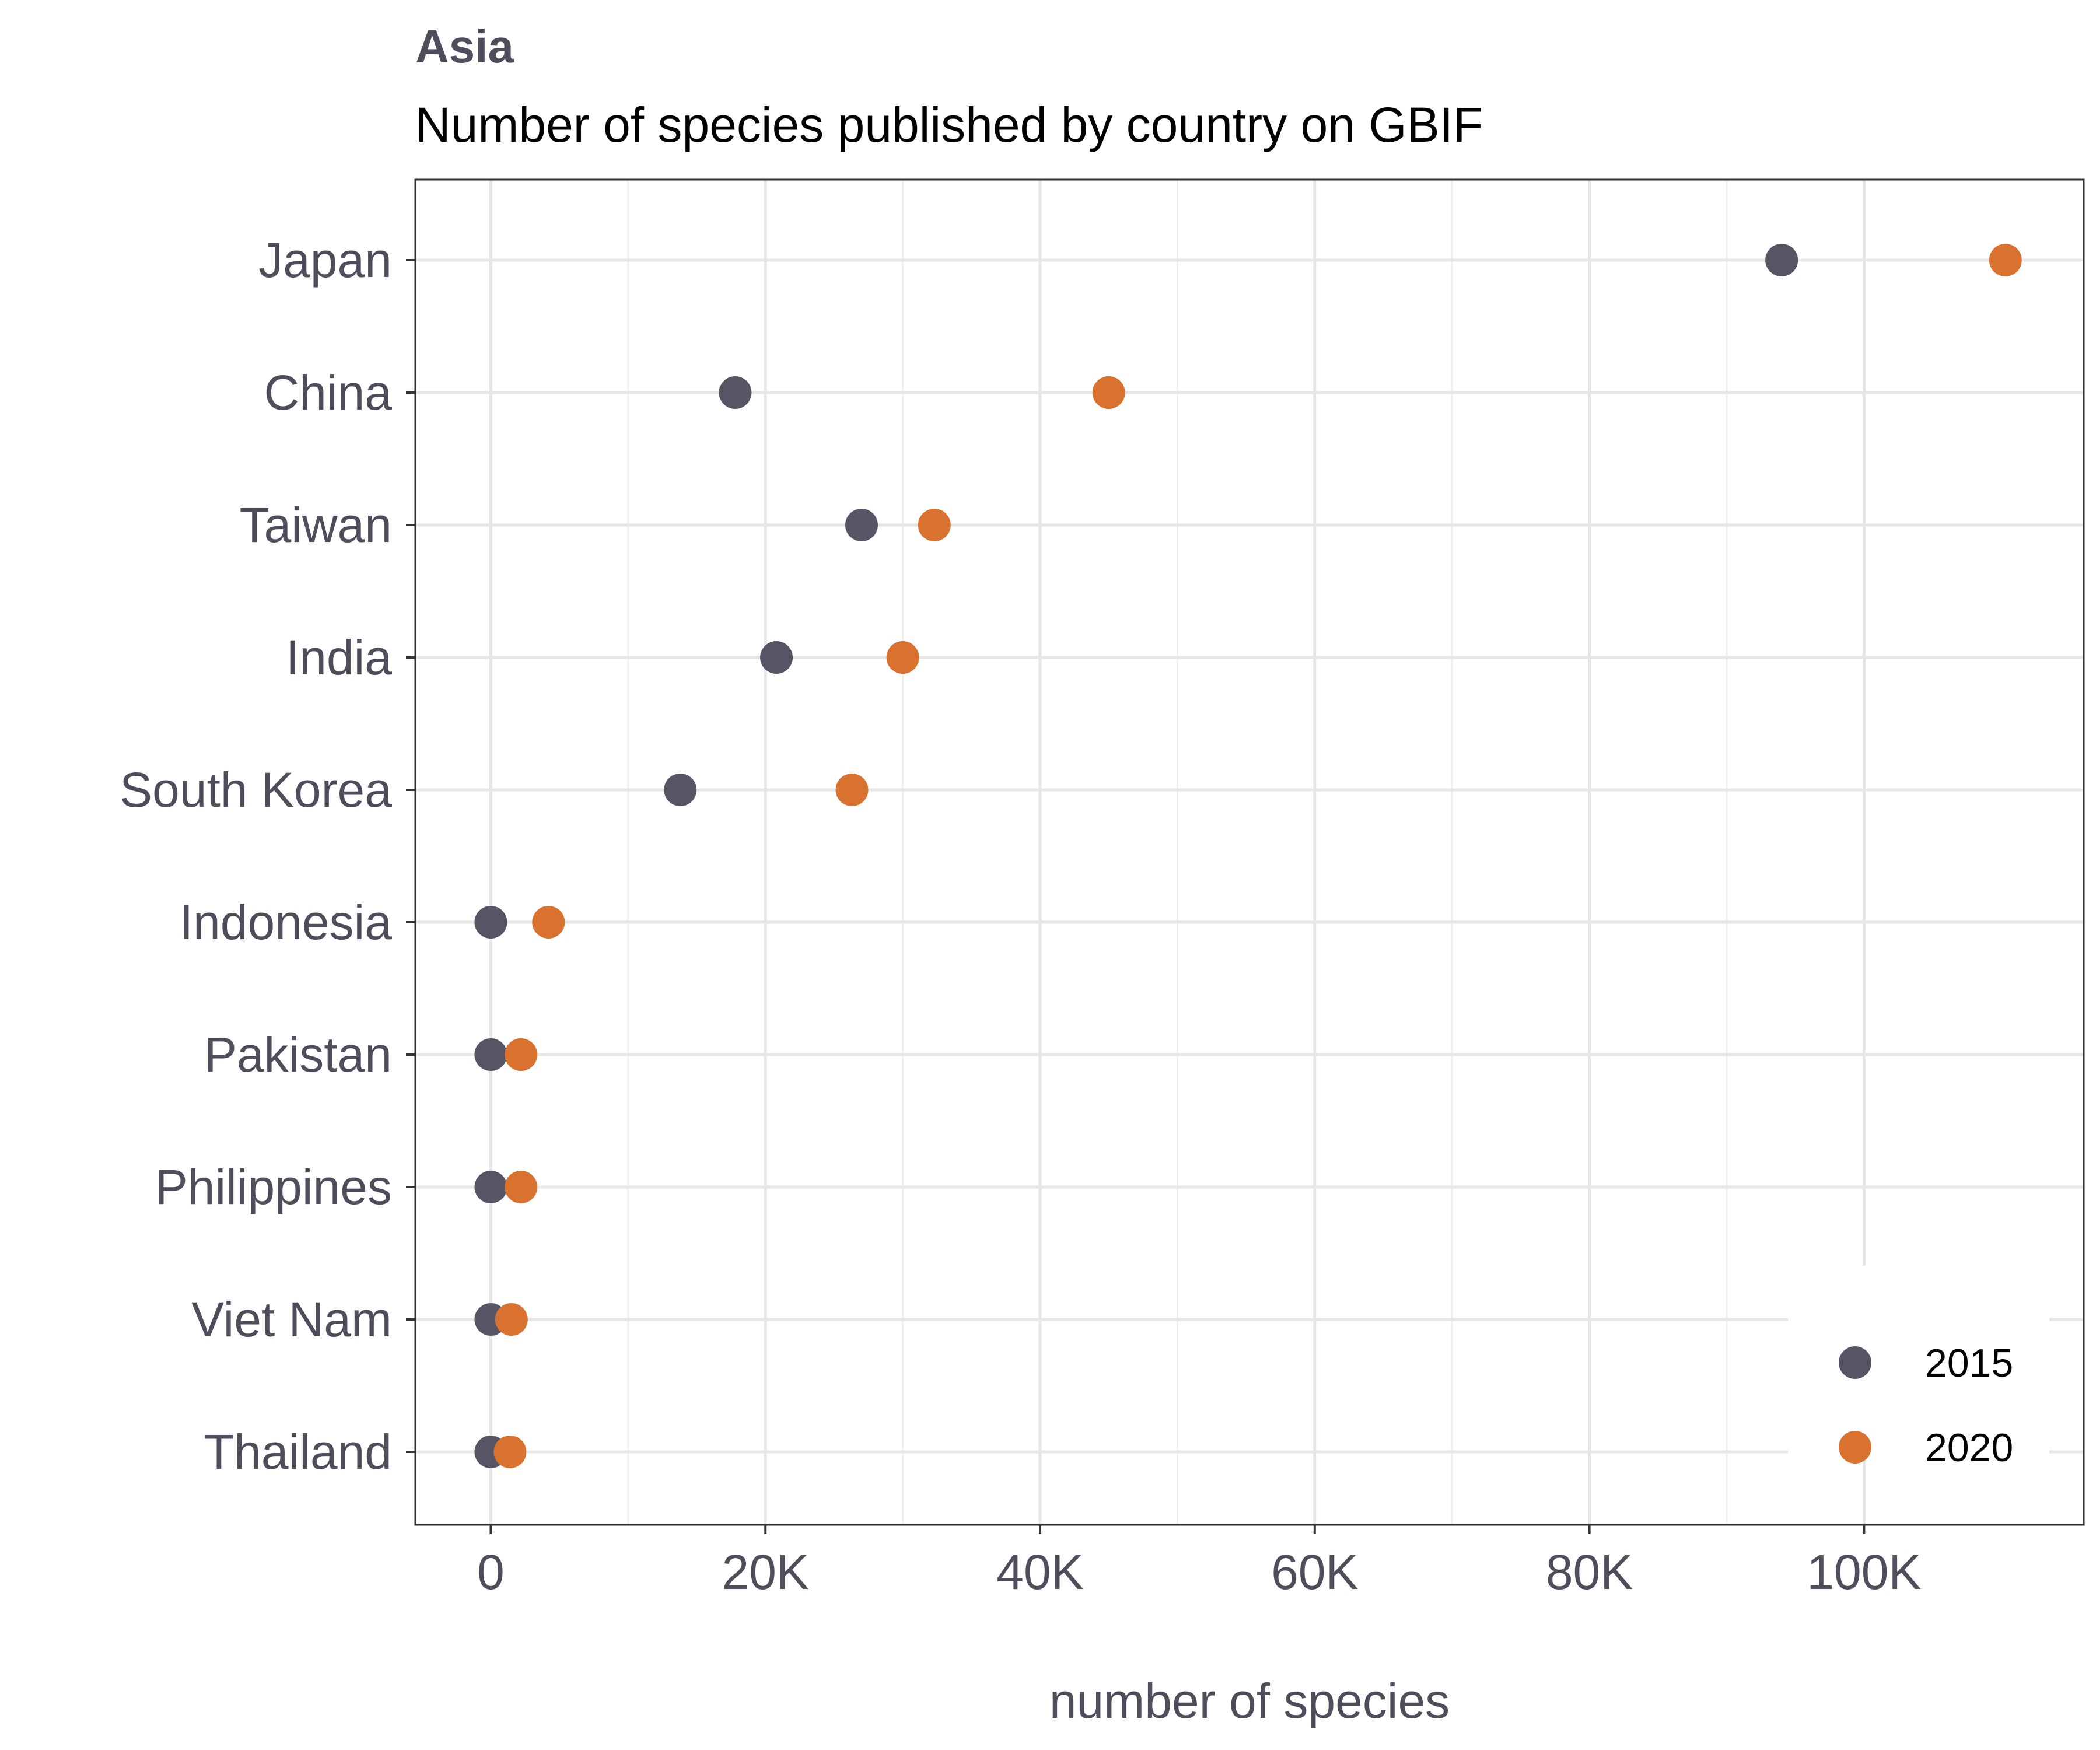 The height and width of the screenshot is (1750, 2100). Describe the element at coordinates (1969, 1448) in the screenshot. I see `legend-label: 2020` at that location.